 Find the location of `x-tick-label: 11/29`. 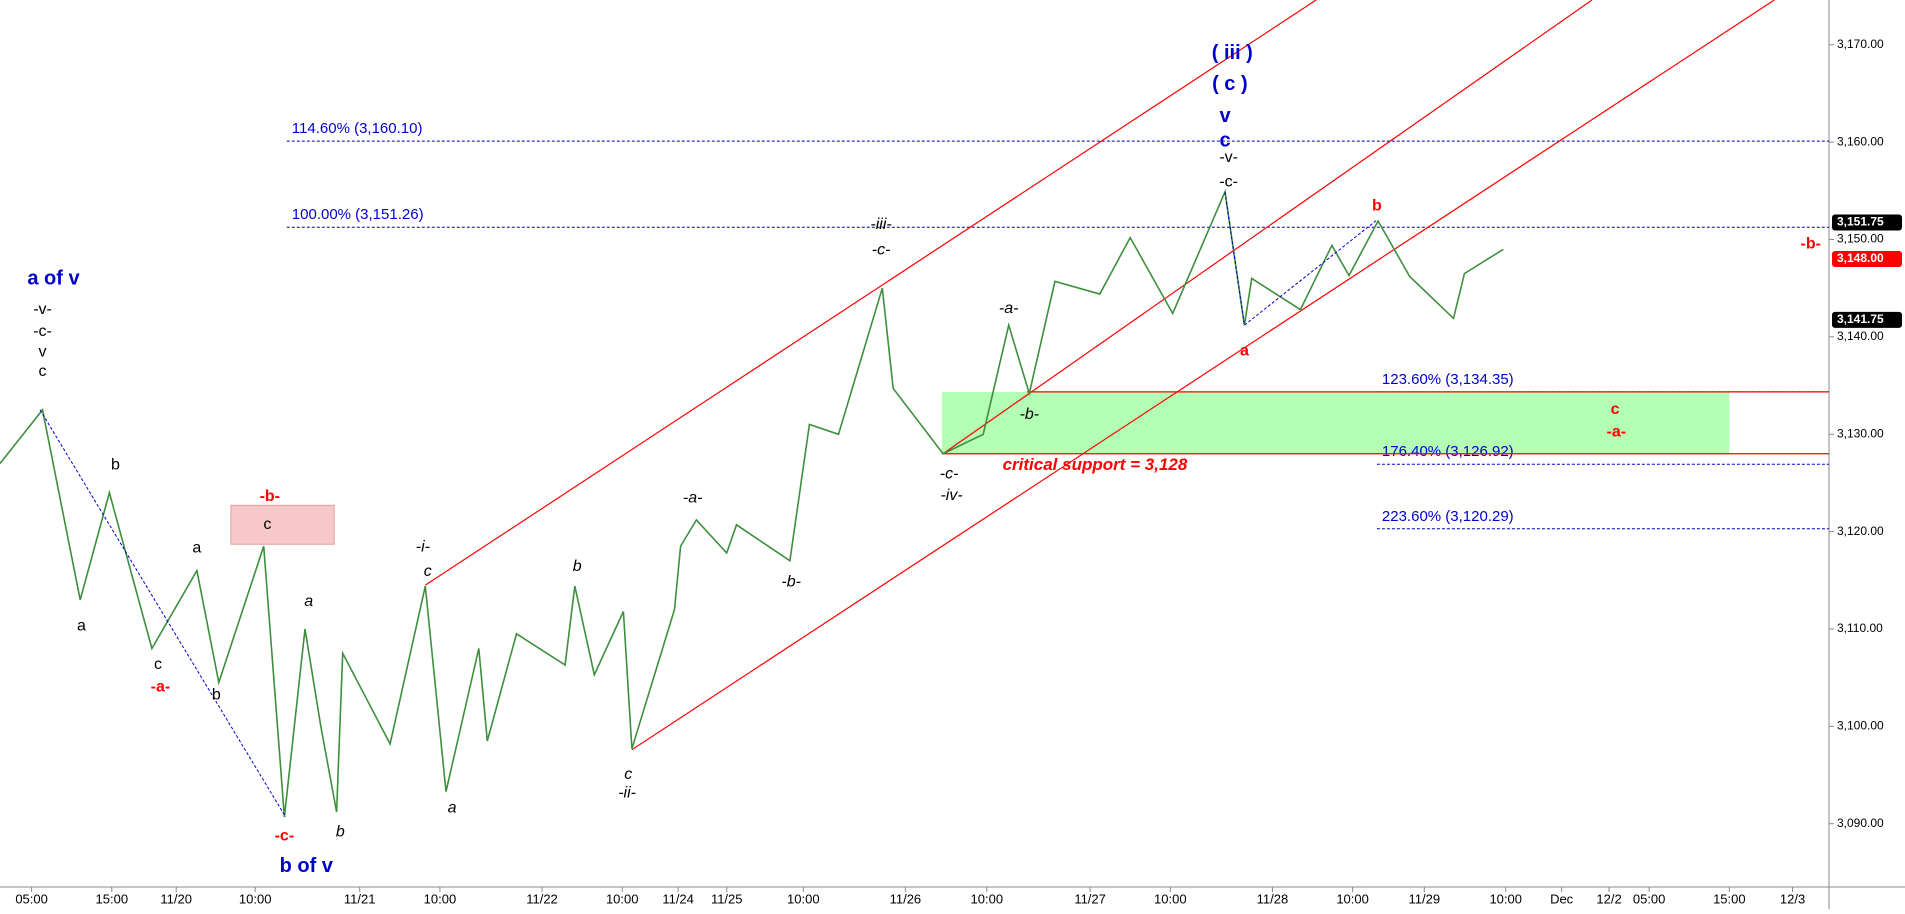

x-tick-label: 11/29 is located at coordinates (1425, 898).